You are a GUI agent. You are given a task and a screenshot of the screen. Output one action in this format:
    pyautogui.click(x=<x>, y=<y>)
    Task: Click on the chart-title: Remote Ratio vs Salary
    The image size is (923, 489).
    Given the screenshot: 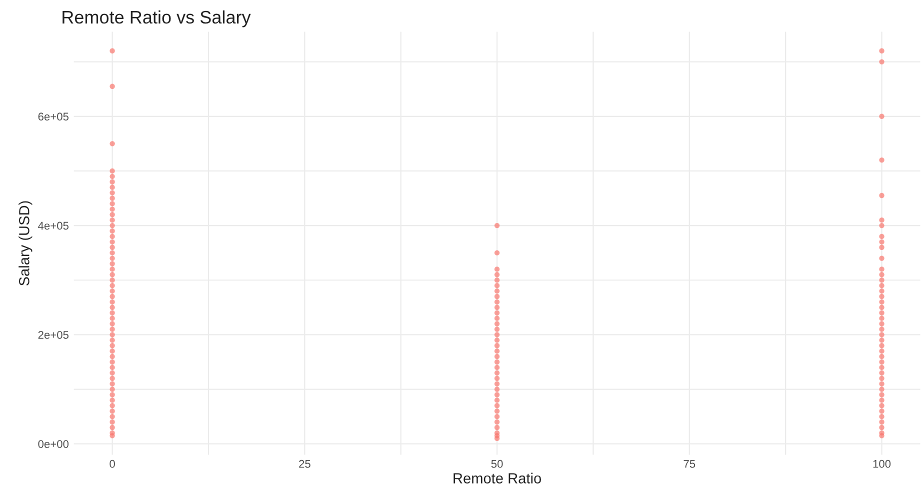 What is the action you would take?
    pyautogui.click(x=156, y=19)
    